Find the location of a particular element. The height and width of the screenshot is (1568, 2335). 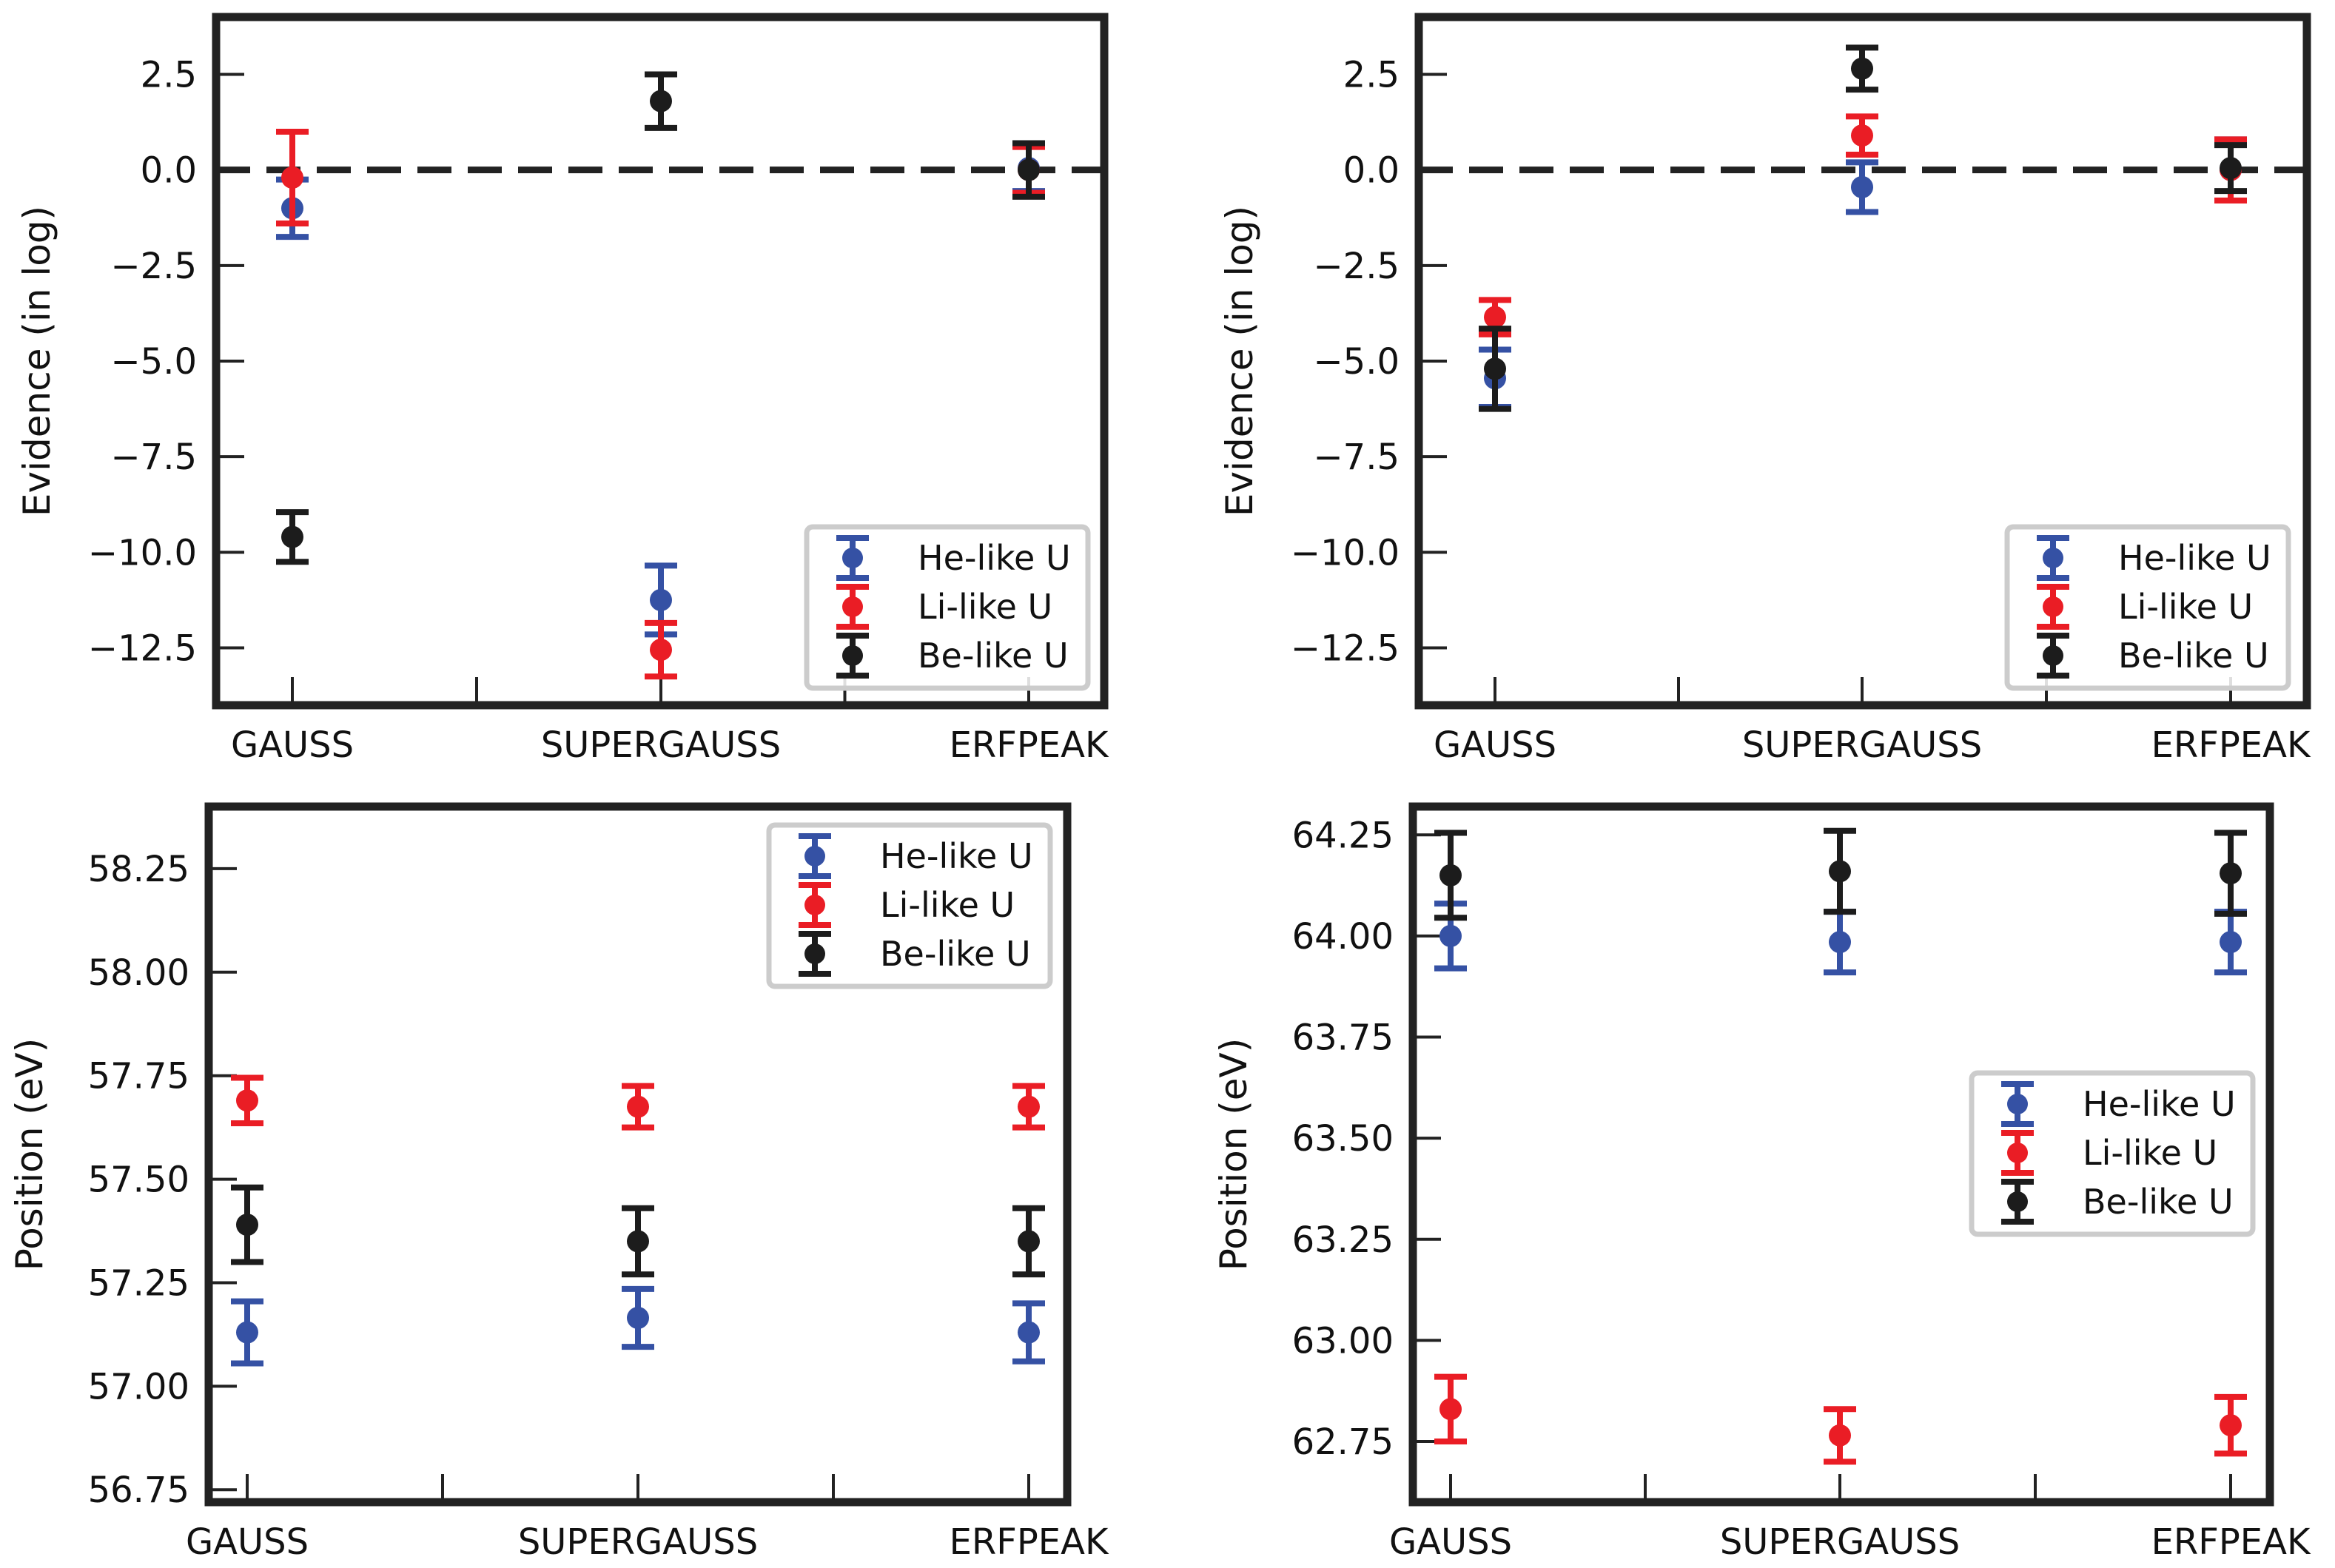

y-tick-label: 62.75 is located at coordinates (1343, 1442).